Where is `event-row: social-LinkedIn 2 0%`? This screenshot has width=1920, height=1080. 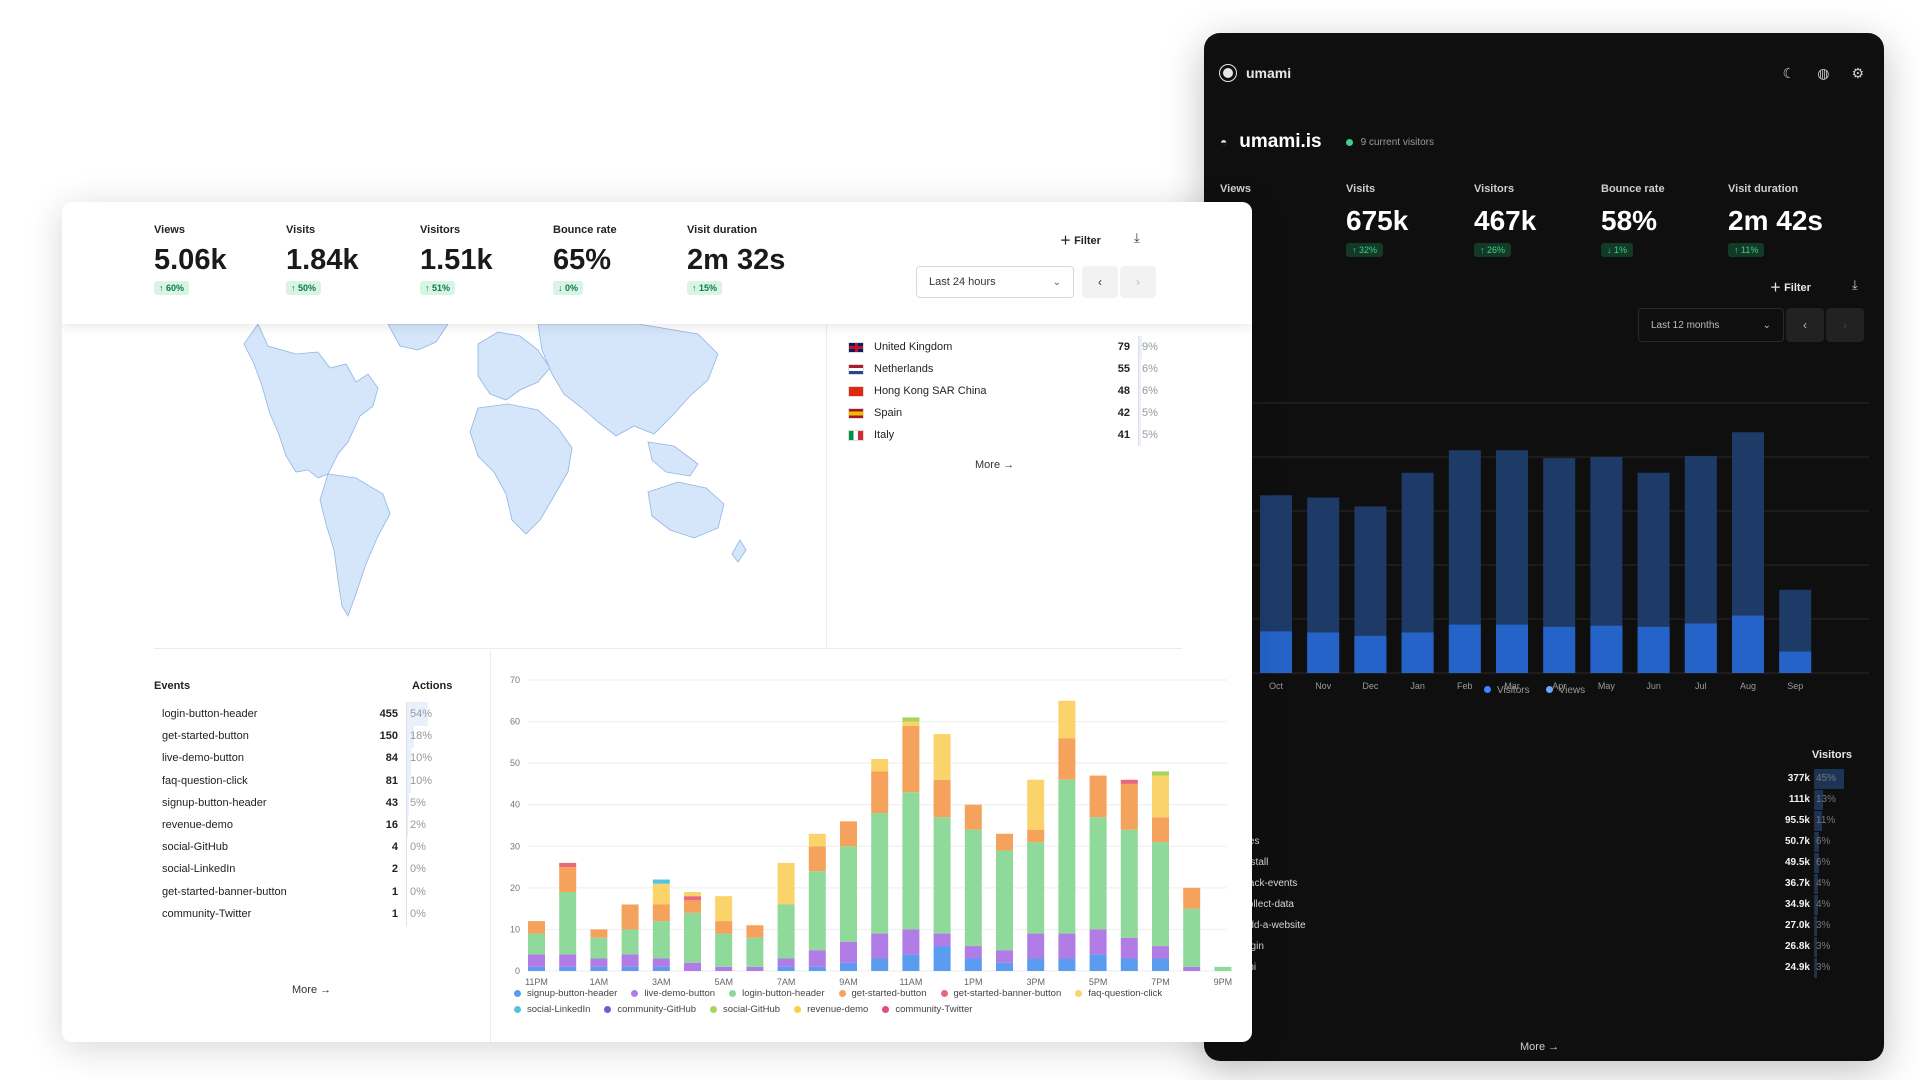
event-row: social-LinkedIn 2 0% is located at coordinates (309, 869).